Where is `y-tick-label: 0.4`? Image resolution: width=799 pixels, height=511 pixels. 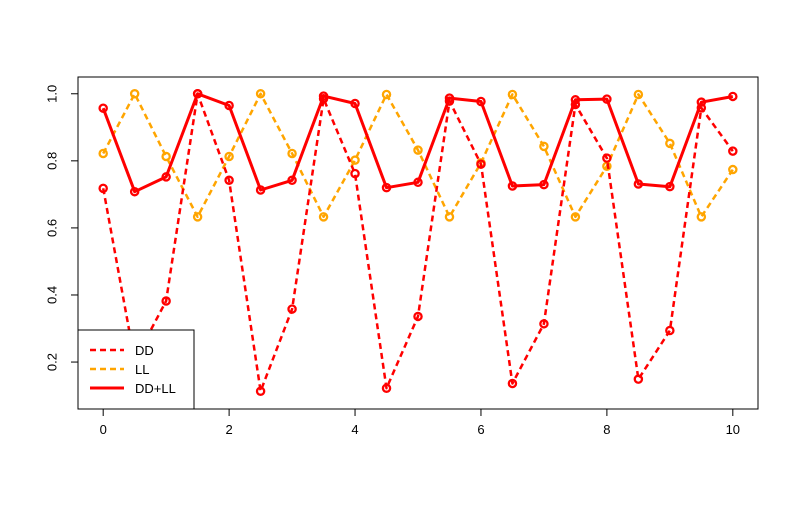 y-tick-label: 0.4 is located at coordinates (51, 295).